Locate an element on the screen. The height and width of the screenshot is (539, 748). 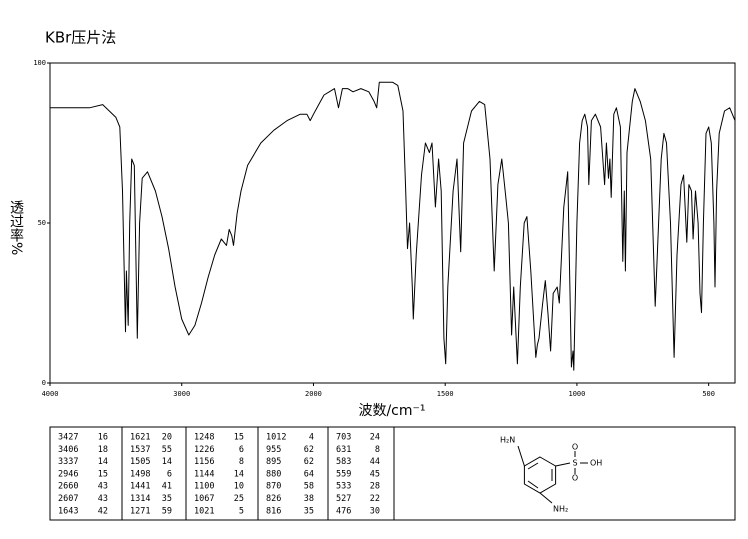
peak-transmittance: 5 is located at coordinates (241, 511).